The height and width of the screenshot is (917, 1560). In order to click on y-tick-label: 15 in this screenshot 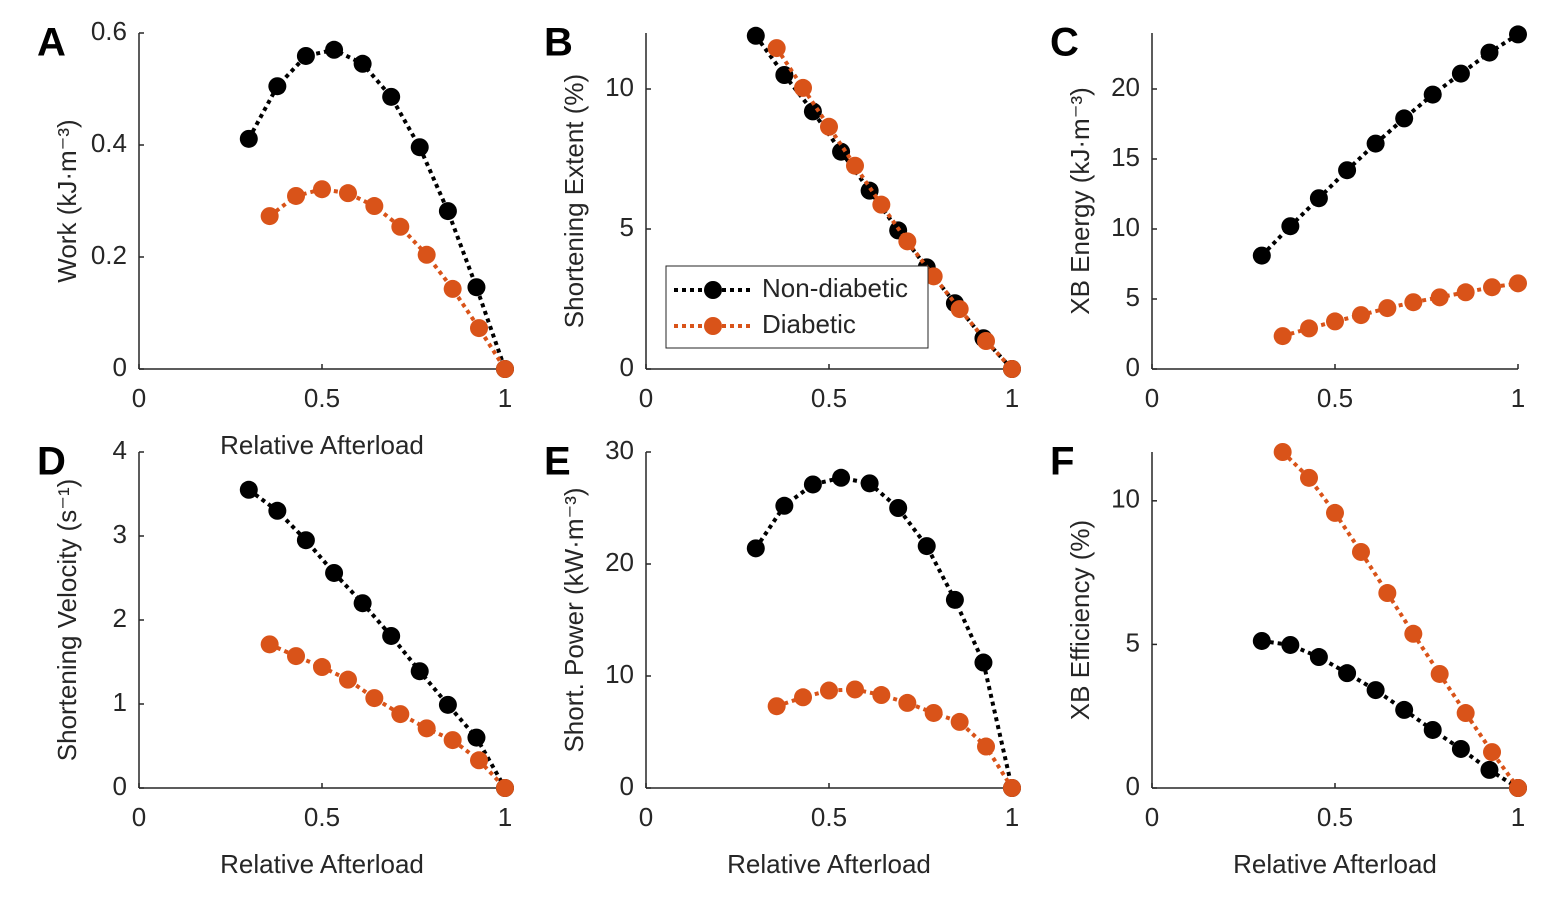, I will do `click(1125, 157)`.